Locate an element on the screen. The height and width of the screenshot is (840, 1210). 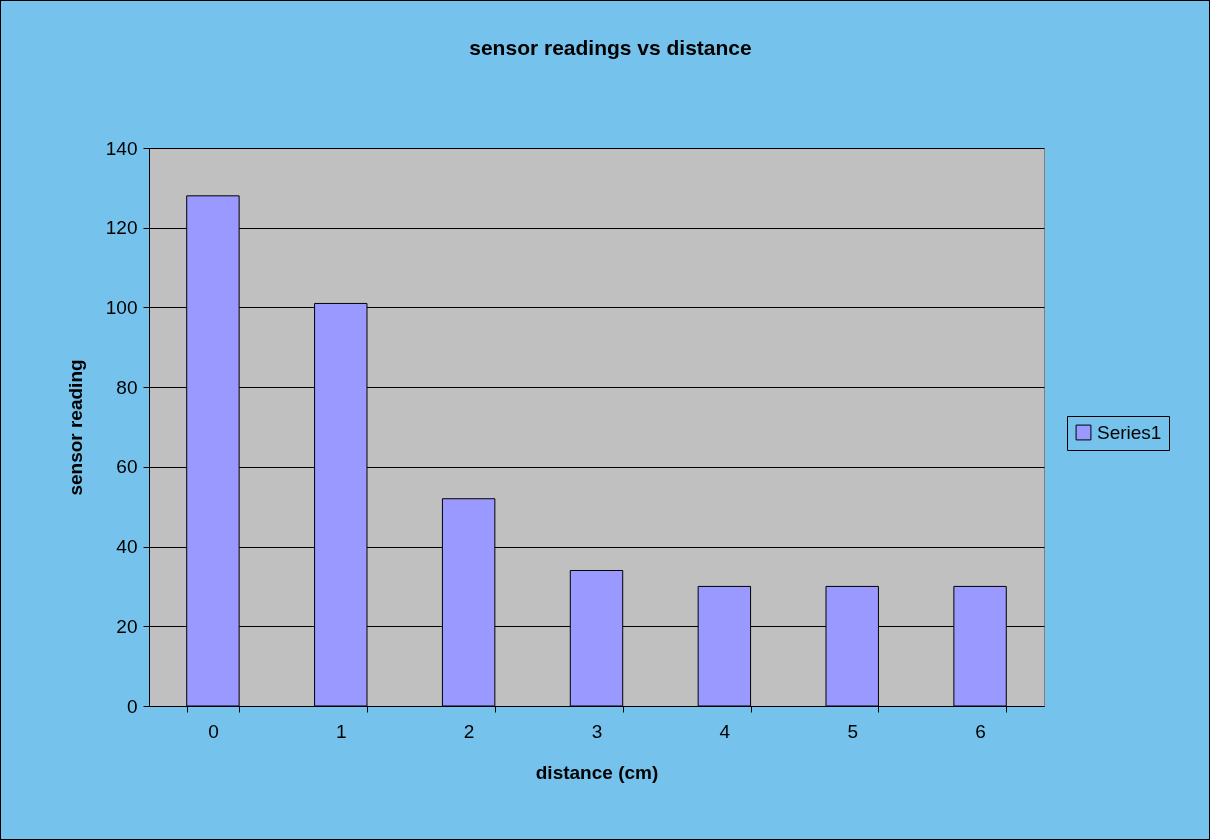
x-tick-label: 5 is located at coordinates (852, 731).